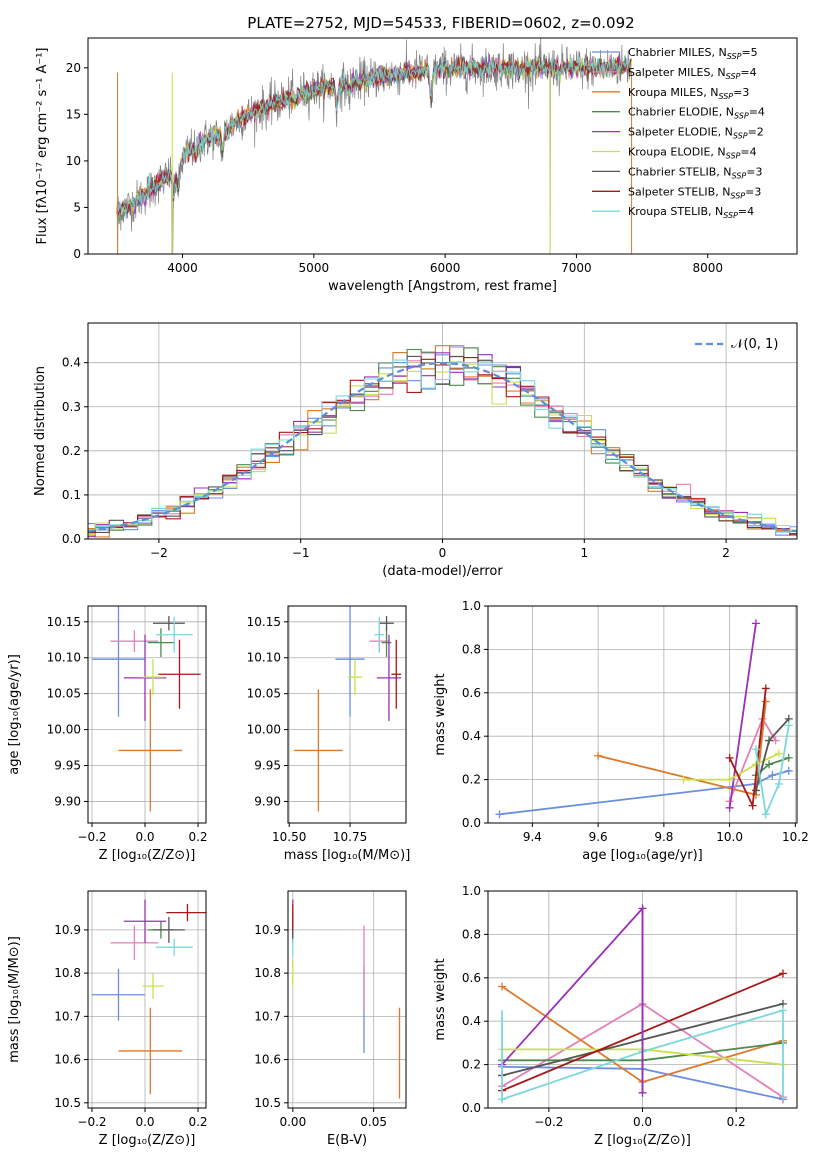 This screenshot has height=1170, width=819. What do you see at coordinates (754, 344) in the screenshot?
I see `legend-entry-normal: 𝒩(0, 1)` at bounding box center [754, 344].